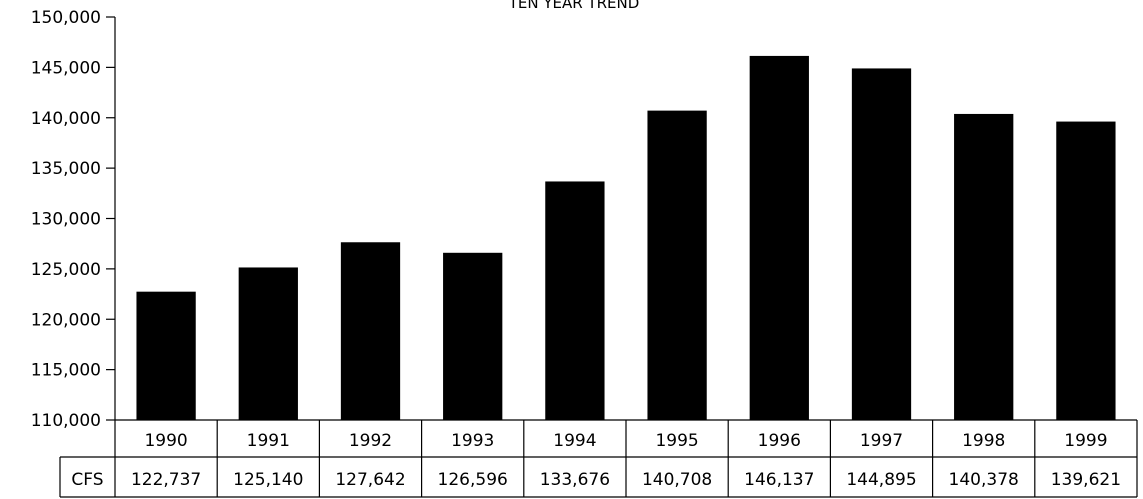  I want to click on x-tick-label: 1999, so click(1085, 441).